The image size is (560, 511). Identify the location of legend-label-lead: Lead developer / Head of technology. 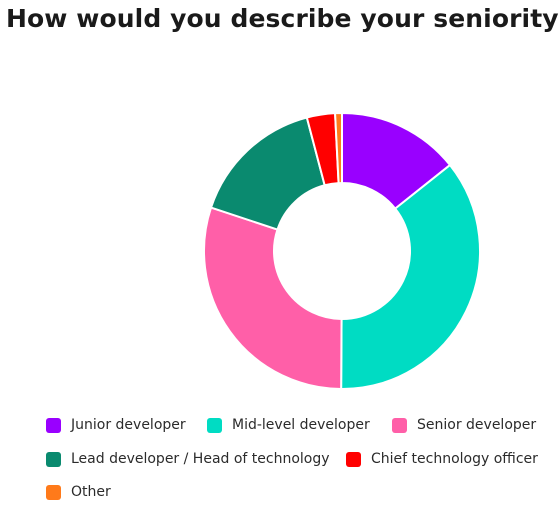
(200, 459).